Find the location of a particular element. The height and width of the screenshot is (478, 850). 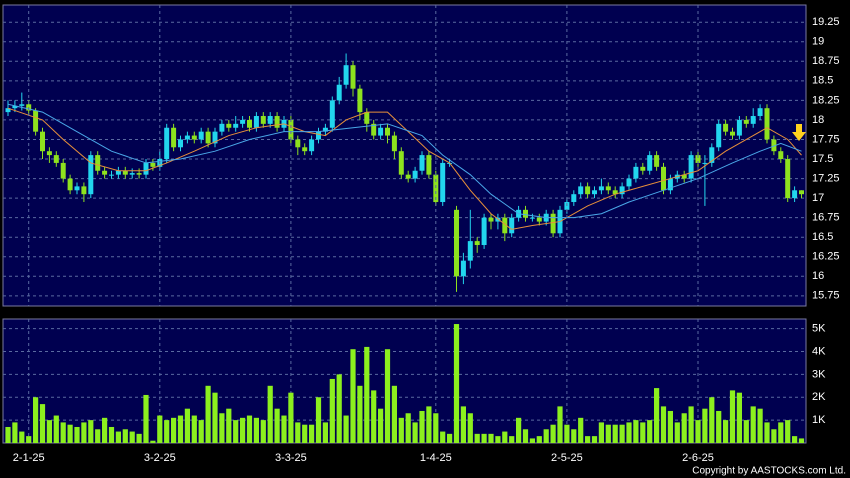

y-tick-label: 18 is located at coordinates (818, 120).